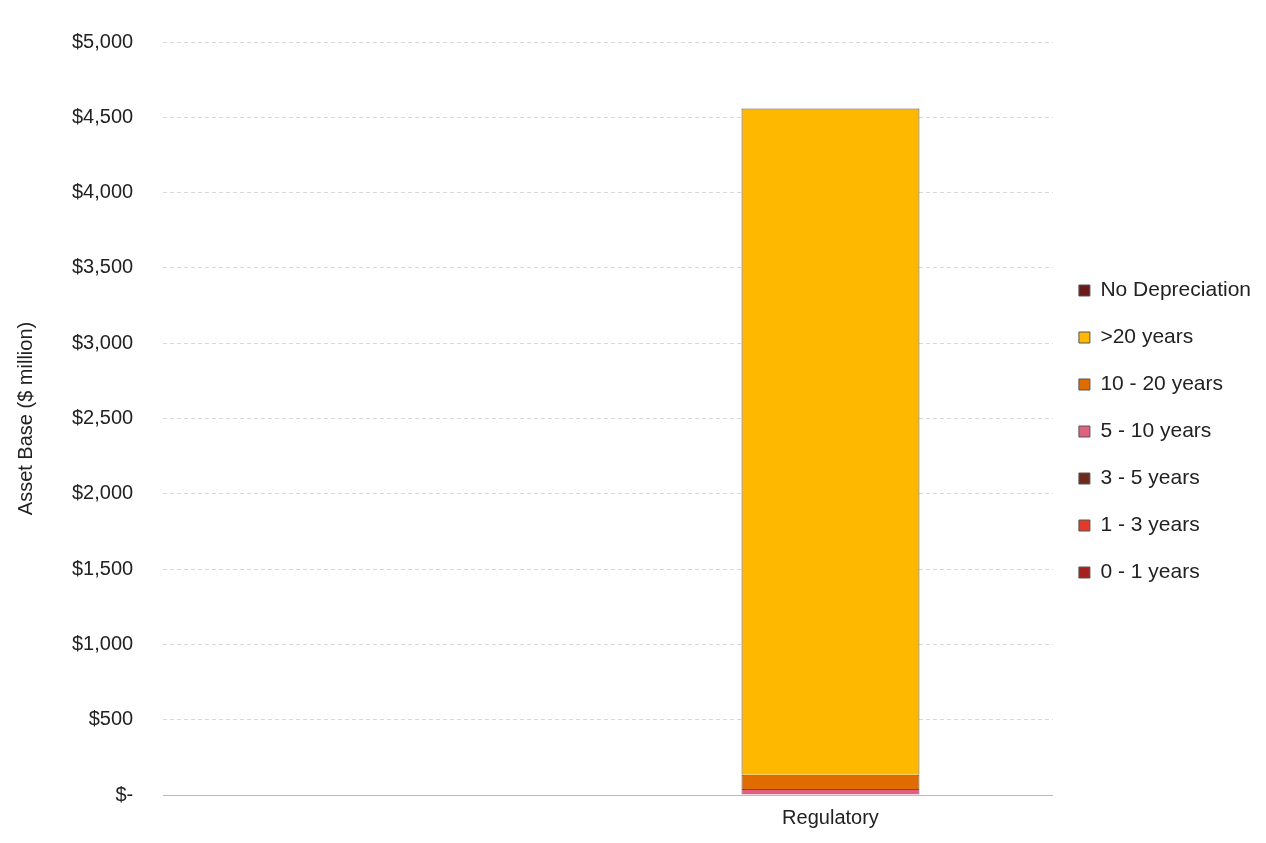 The image size is (1266, 843). Describe the element at coordinates (1150, 571) in the screenshot. I see `legend-label: 0 - 1 years` at that location.